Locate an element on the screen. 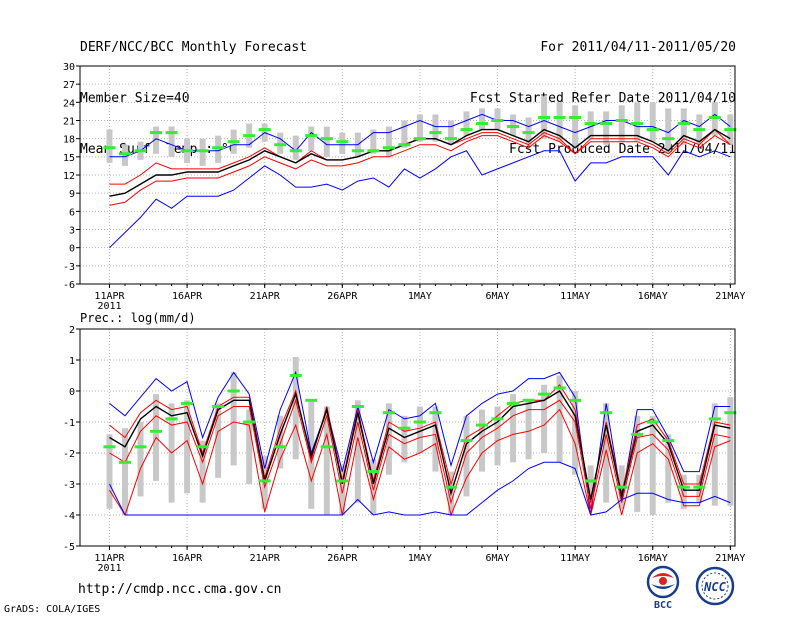 This screenshot has width=800, height=618. source-url: http://cmdp.ncc.cma.gov.cn is located at coordinates (180, 589).